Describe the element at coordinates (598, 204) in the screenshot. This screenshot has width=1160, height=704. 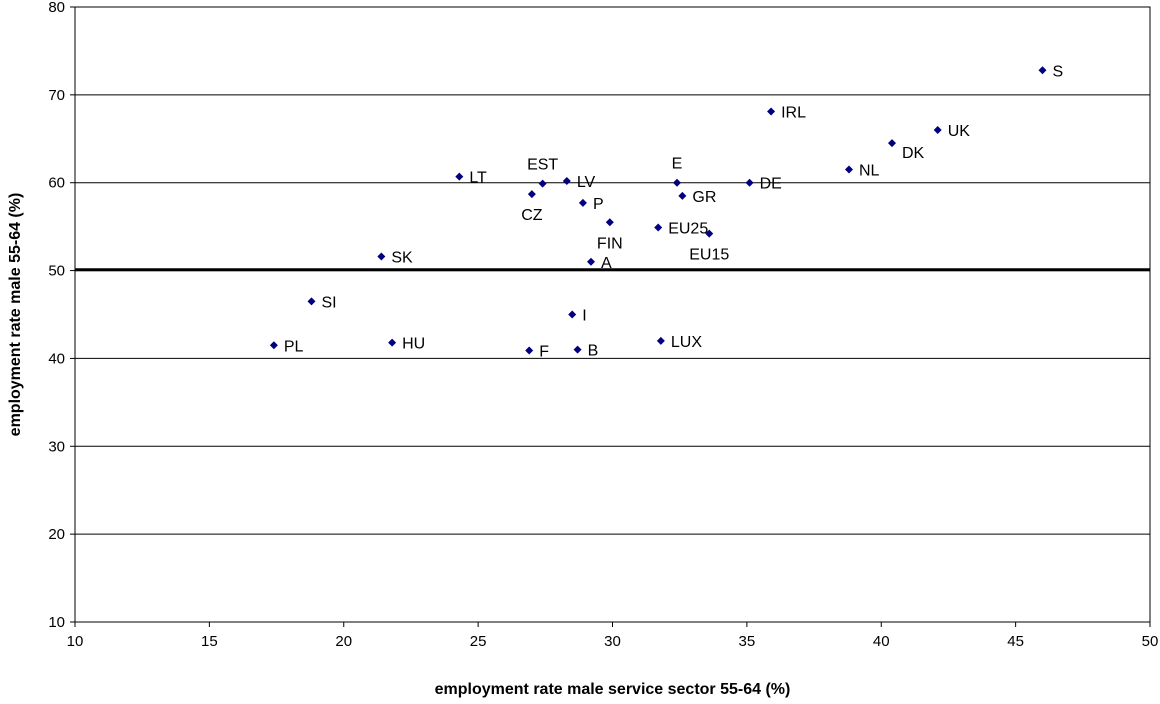
I see `point-label: P` at that location.